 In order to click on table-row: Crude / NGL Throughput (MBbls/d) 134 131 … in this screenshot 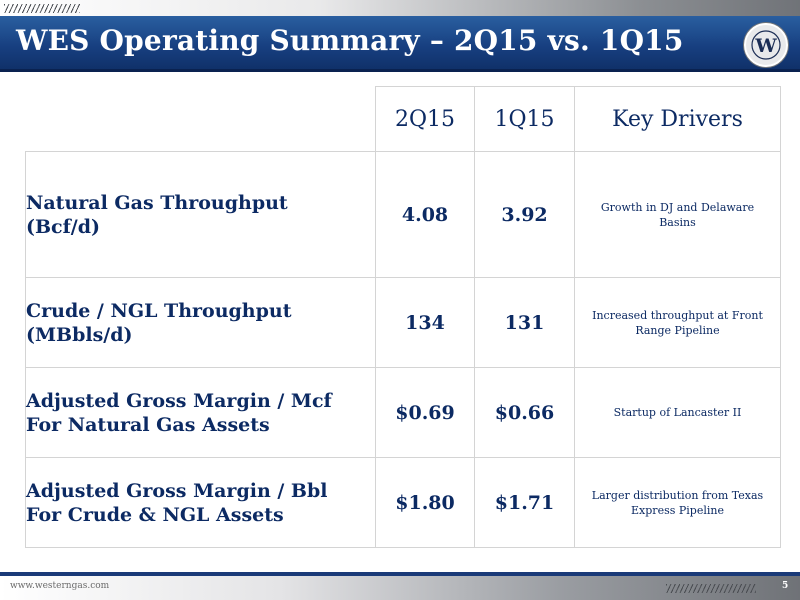, I will do `click(403, 322)`.